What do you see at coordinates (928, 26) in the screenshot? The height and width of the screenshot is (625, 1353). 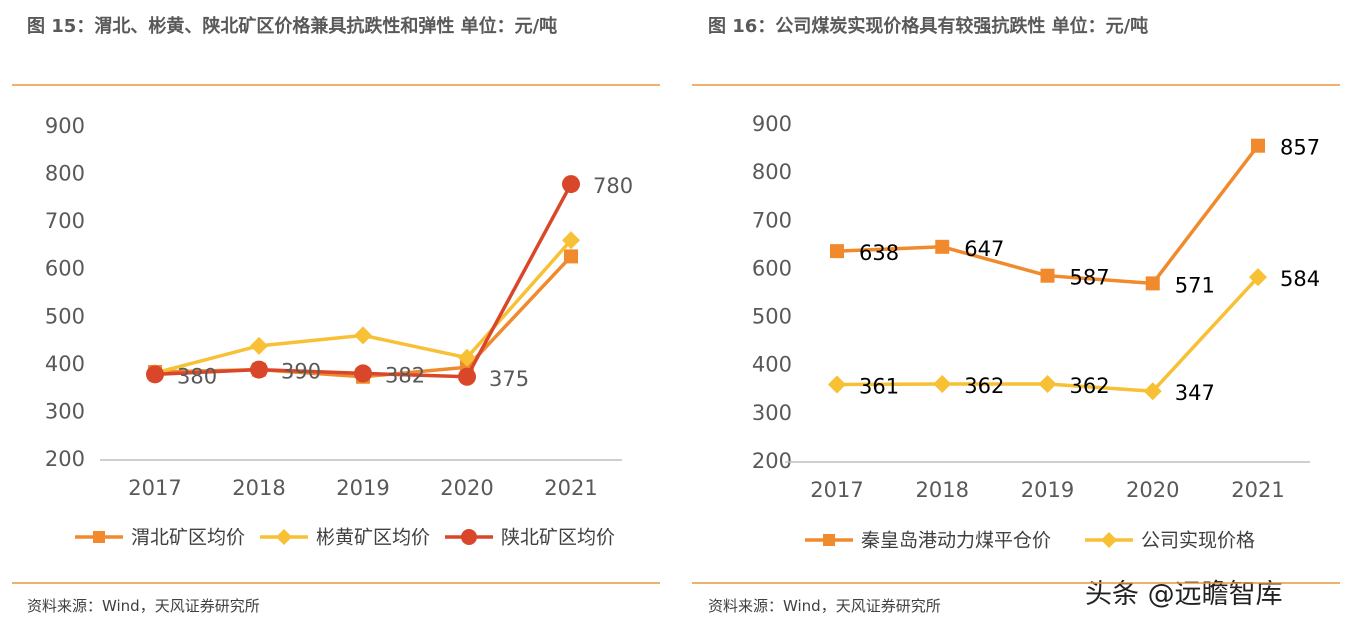 I see `chart-title: 图 16：公司煤炭实现价格具有较强抗跌性 单位：元/吨` at bounding box center [928, 26].